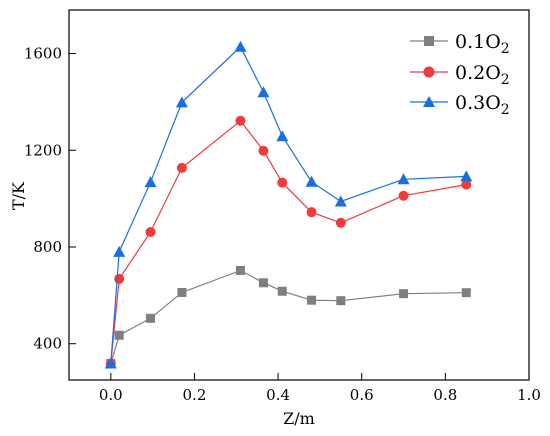 This screenshot has height=436, width=550. Describe the element at coordinates (429, 41) in the screenshot. I see `legend-marker-square` at that location.